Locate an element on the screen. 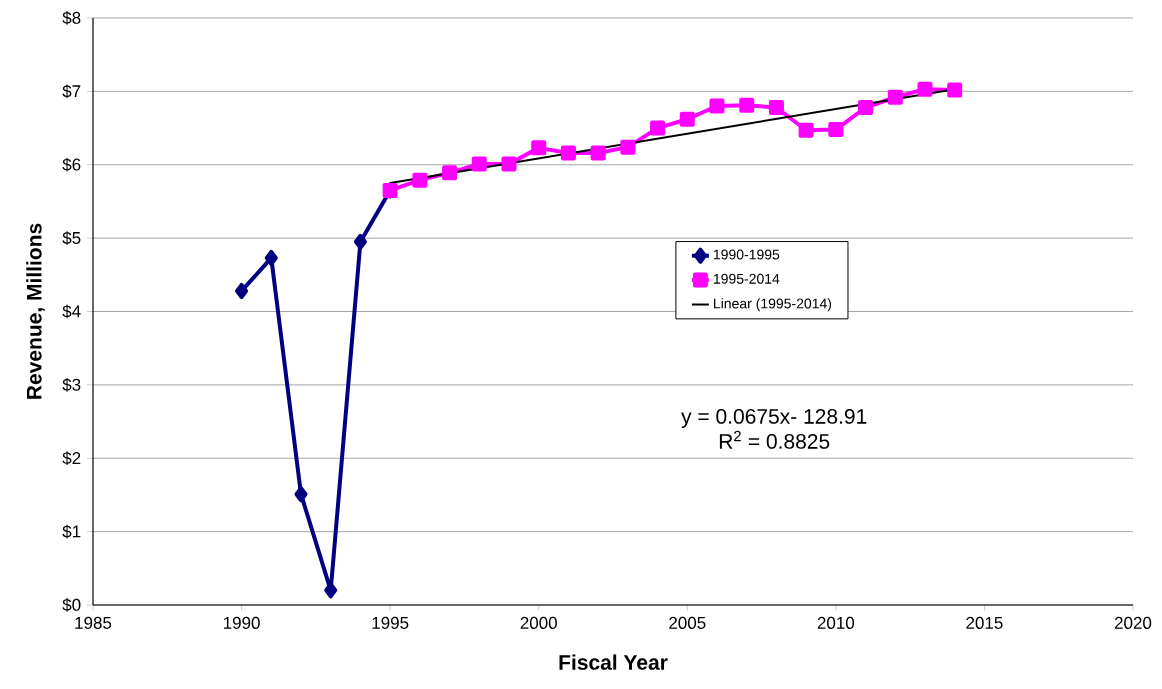  y-tick-label: $8 is located at coordinates (71, 18).